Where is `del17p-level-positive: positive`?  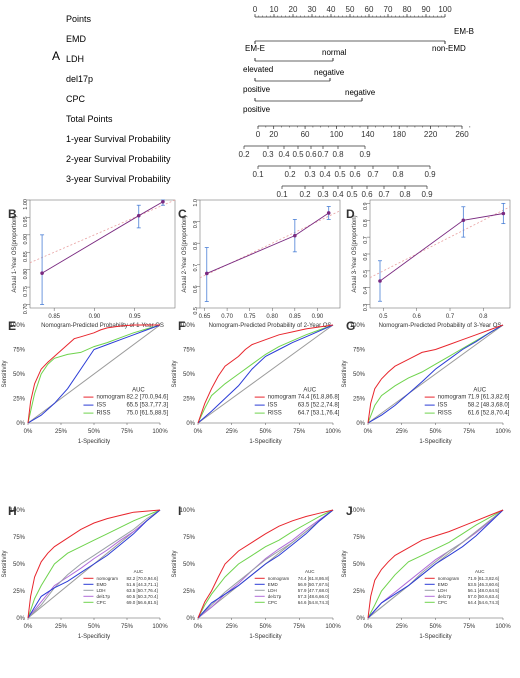 del17p-level-positive: positive is located at coordinates (257, 89).